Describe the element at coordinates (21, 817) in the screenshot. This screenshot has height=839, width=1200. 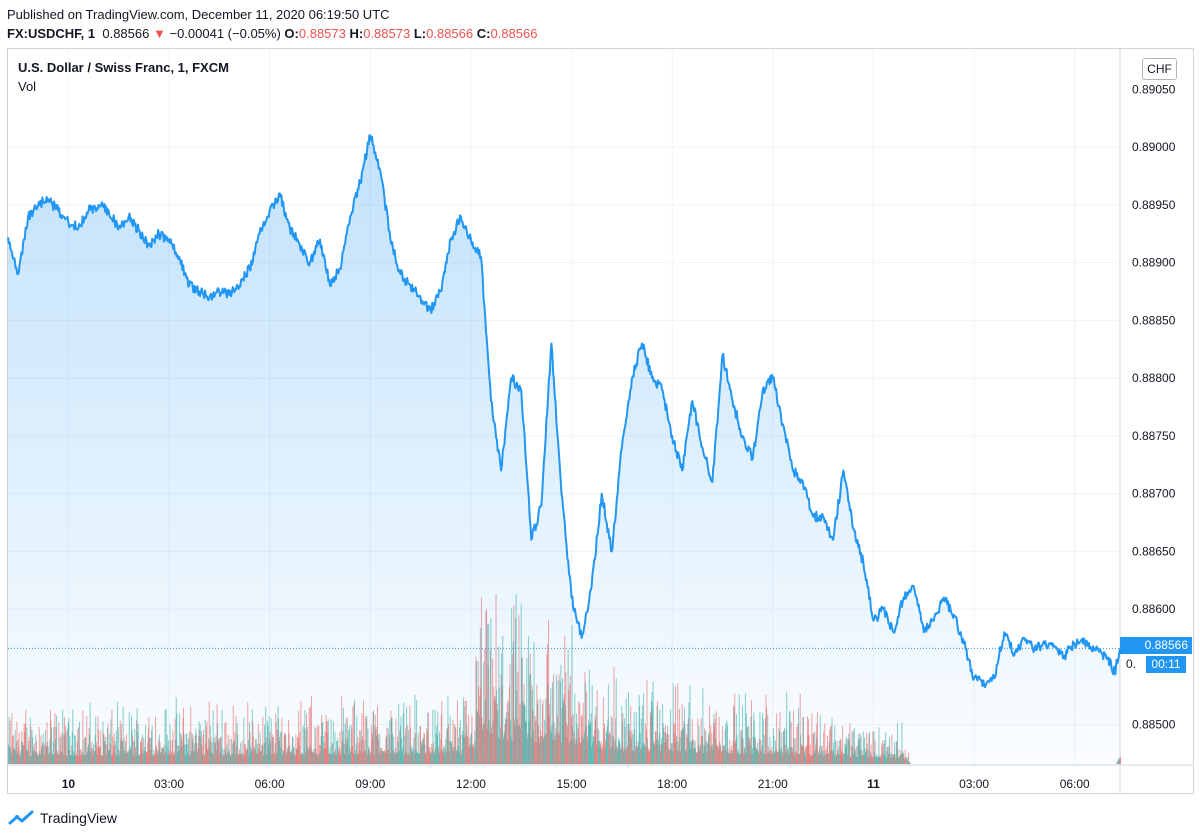
I see `tradingview-logo-icon` at that location.